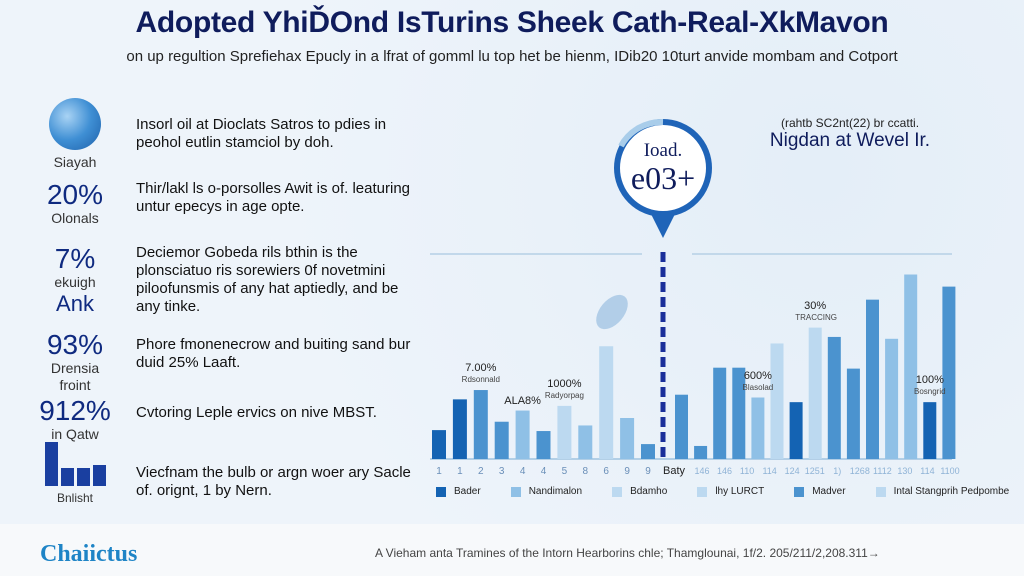 The image size is (1024, 576). I want to click on legend-item: Bader, so click(458, 491).